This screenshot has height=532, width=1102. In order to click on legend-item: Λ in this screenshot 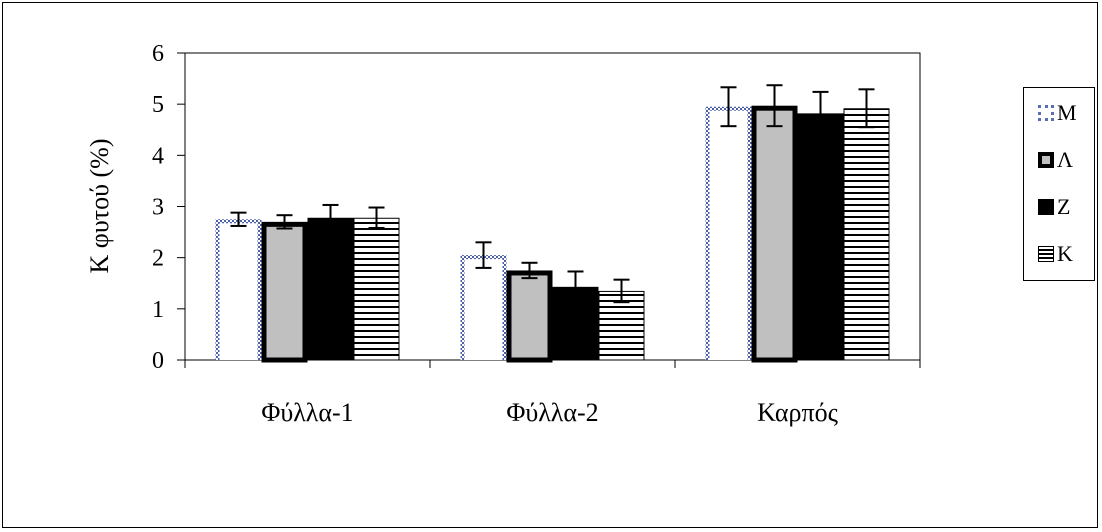, I will do `click(1055, 160)`.